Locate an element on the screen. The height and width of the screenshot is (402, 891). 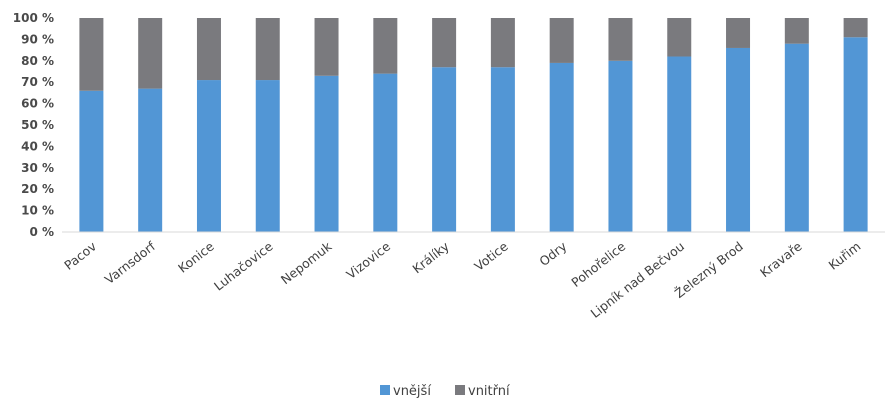
y-tick-label: 40 % is located at coordinates (37, 146).